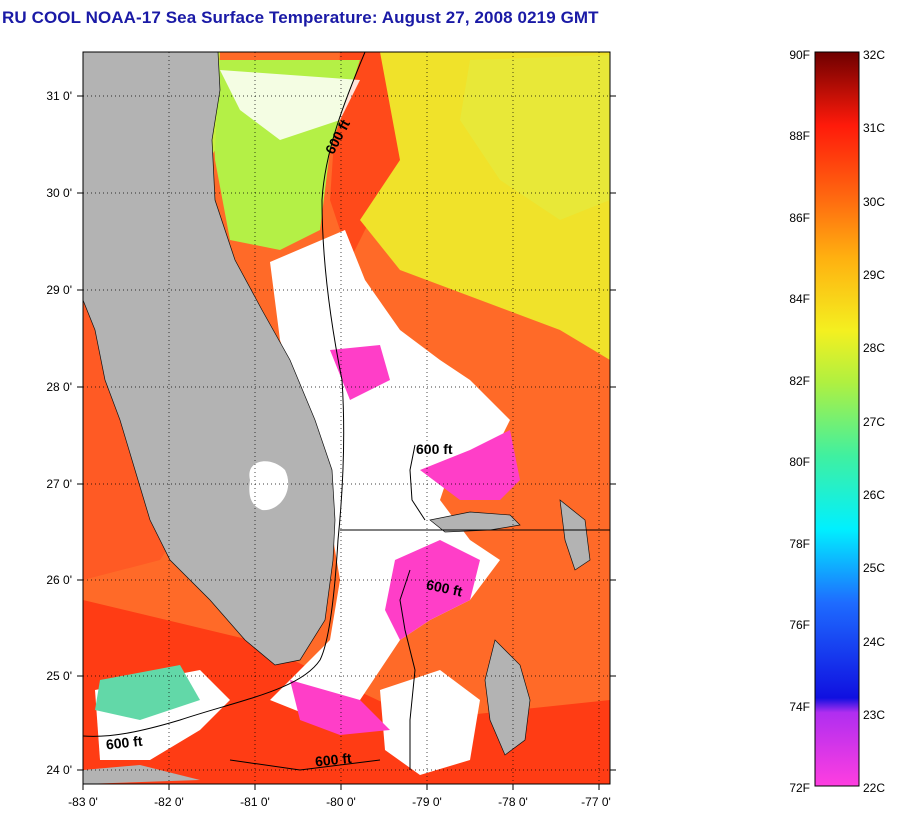  I want to click on cb-f-88: 88F, so click(799, 136).